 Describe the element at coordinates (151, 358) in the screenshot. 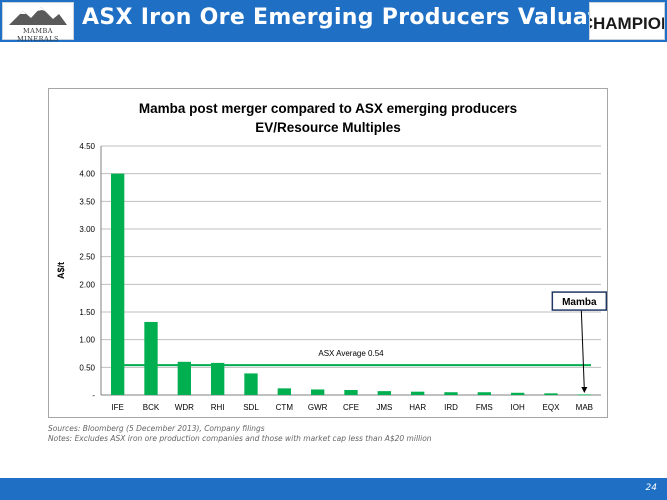

I see `bar-bck` at that location.